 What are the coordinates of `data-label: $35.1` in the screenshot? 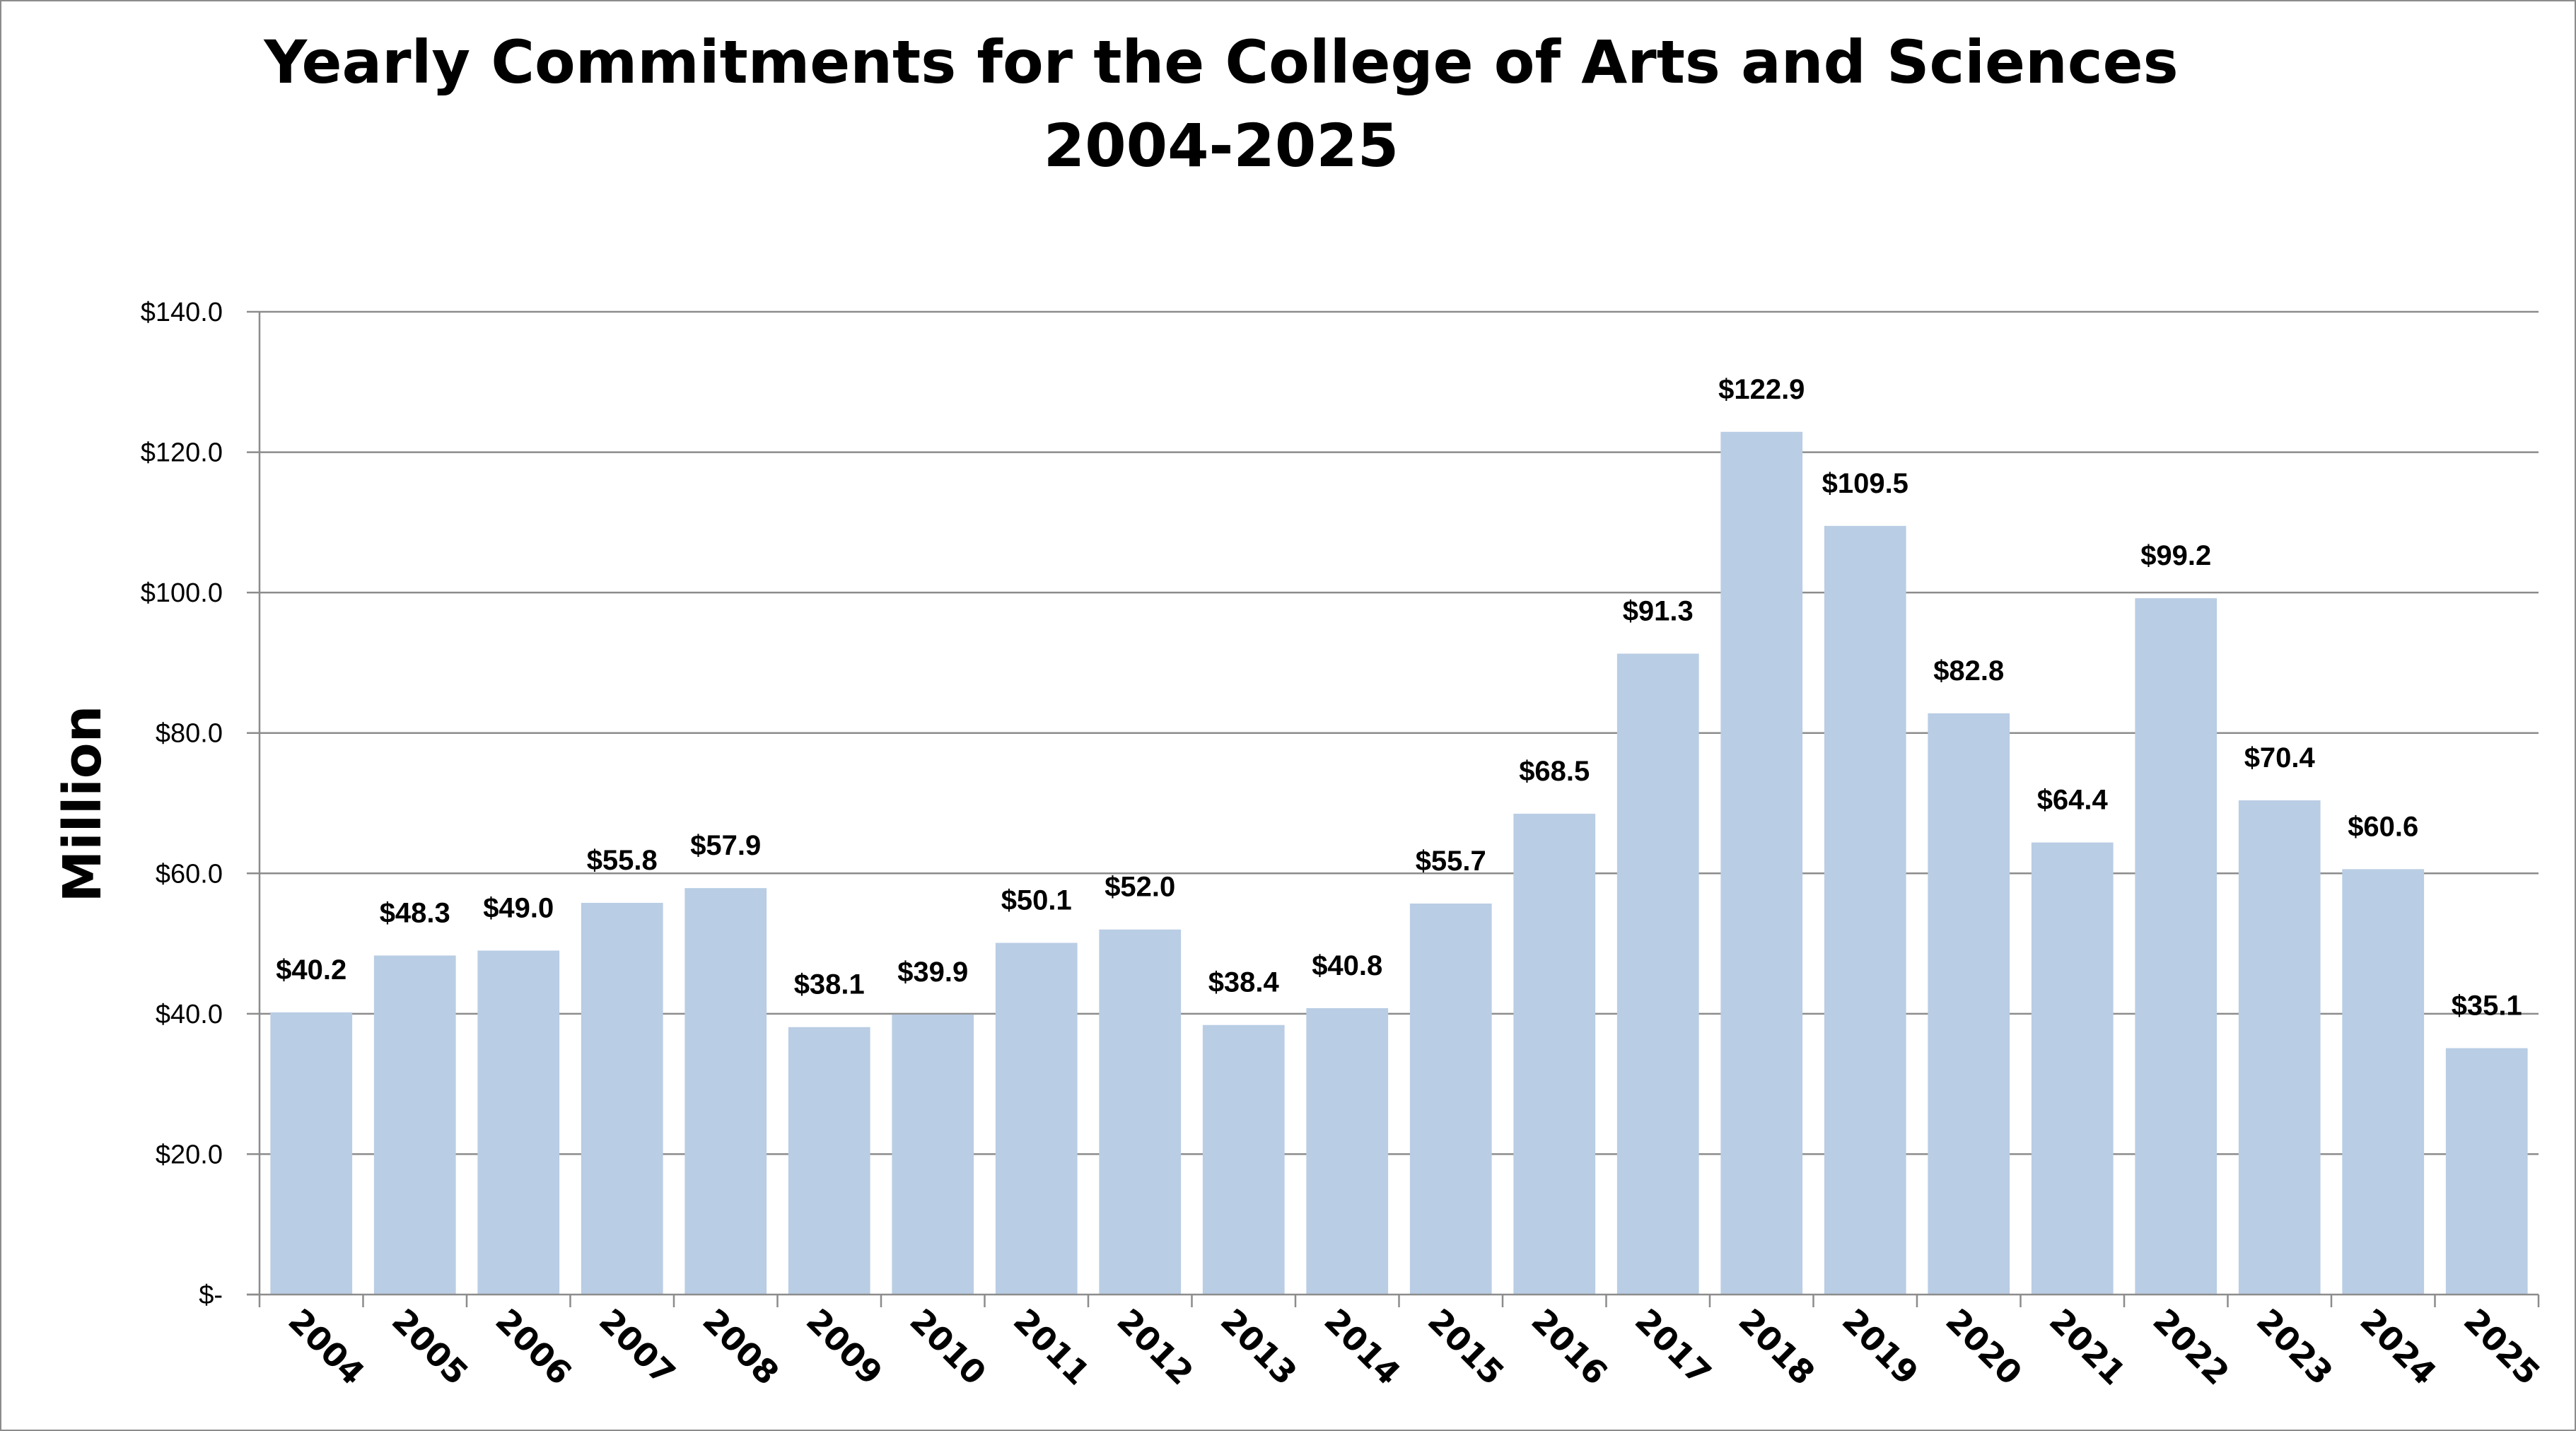 It's located at (2487, 1006).